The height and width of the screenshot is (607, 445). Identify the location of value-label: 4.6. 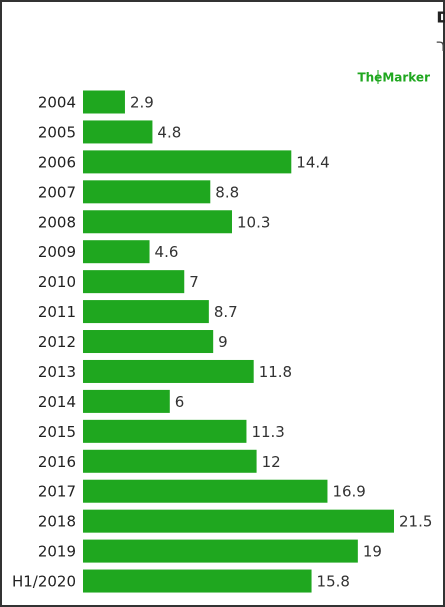
(167, 252).